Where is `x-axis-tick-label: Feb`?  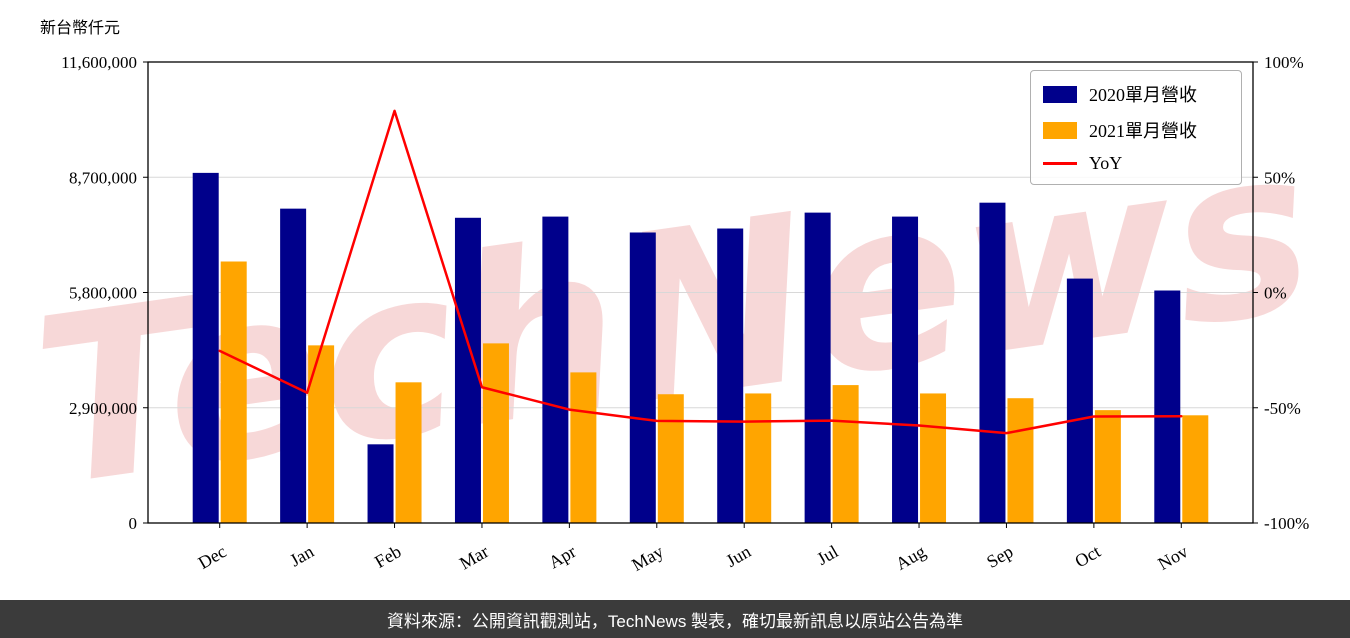
x-axis-tick-label: Feb is located at coordinates (387, 556).